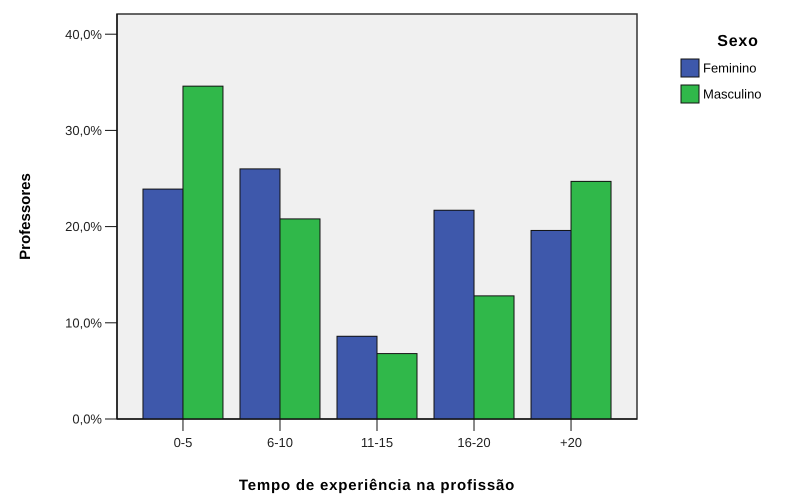 This screenshot has width=796, height=502. What do you see at coordinates (377, 442) in the screenshot?
I see `x-tick-label: 11-15` at bounding box center [377, 442].